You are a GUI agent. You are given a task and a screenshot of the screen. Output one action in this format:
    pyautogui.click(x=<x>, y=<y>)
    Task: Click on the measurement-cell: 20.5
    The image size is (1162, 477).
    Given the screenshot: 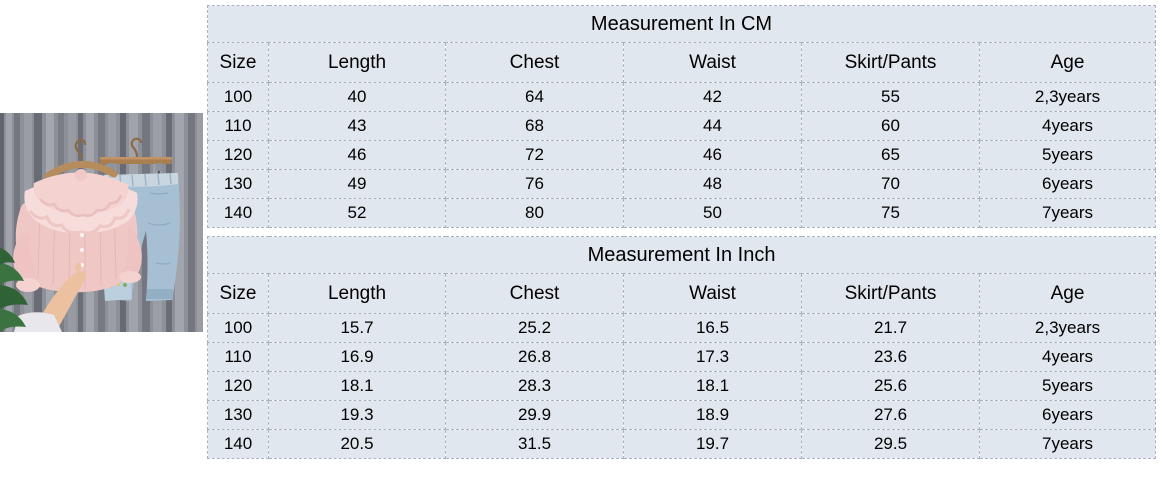 What is the action you would take?
    pyautogui.click(x=357, y=444)
    